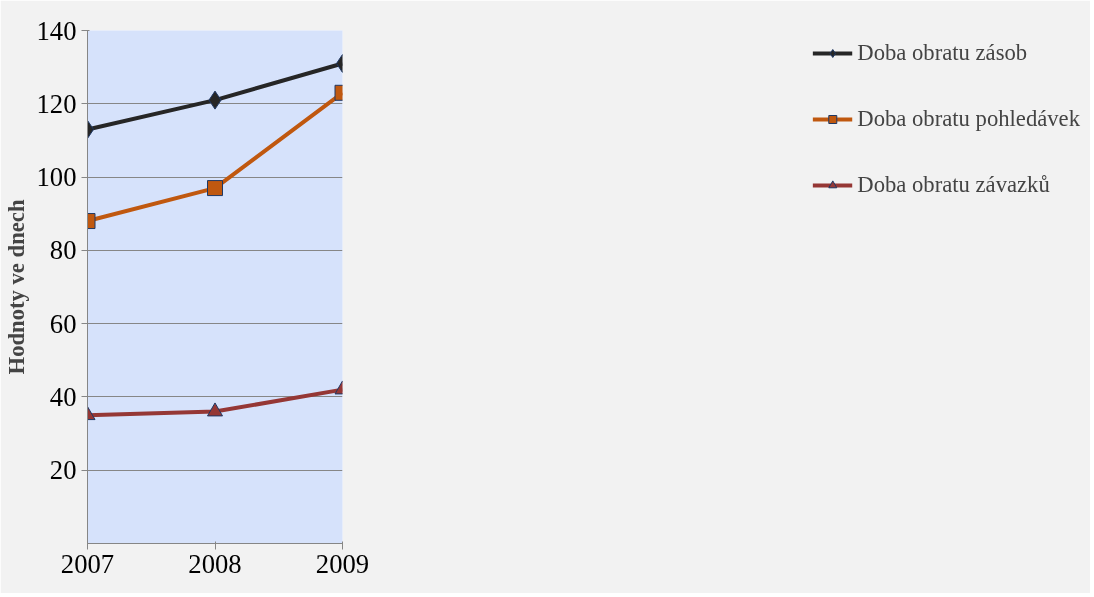 This screenshot has width=1094, height=597. What do you see at coordinates (63, 250) in the screenshot?
I see `y-tick-label: 80` at bounding box center [63, 250].